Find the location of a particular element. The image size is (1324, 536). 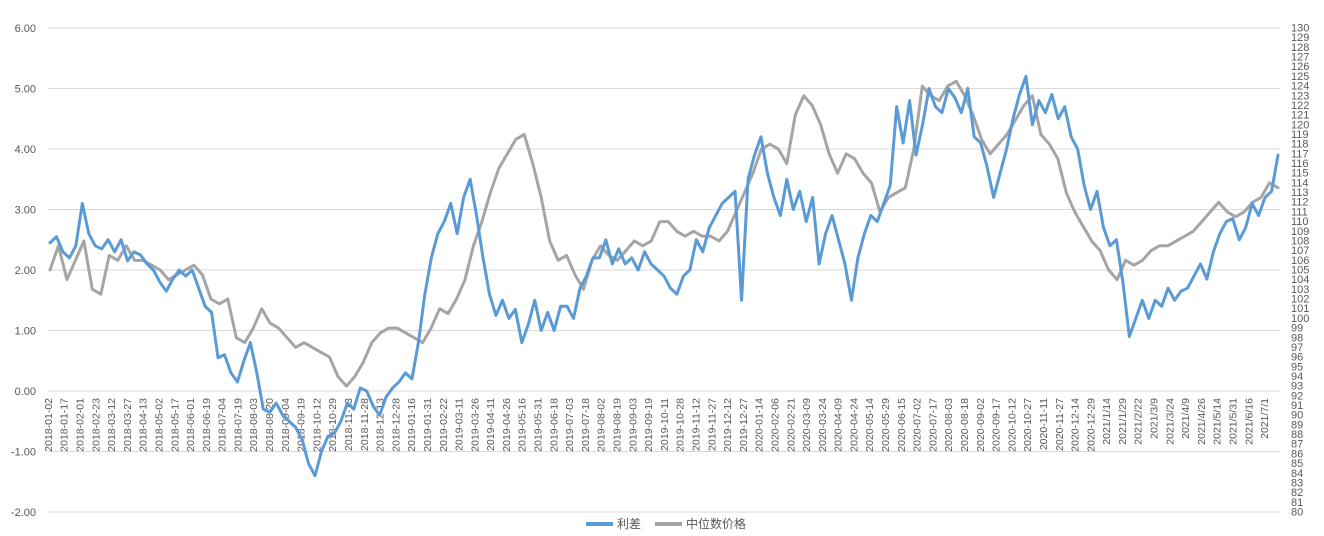

x-tick-label: 2020-11-11 is located at coordinates (1044, 424).